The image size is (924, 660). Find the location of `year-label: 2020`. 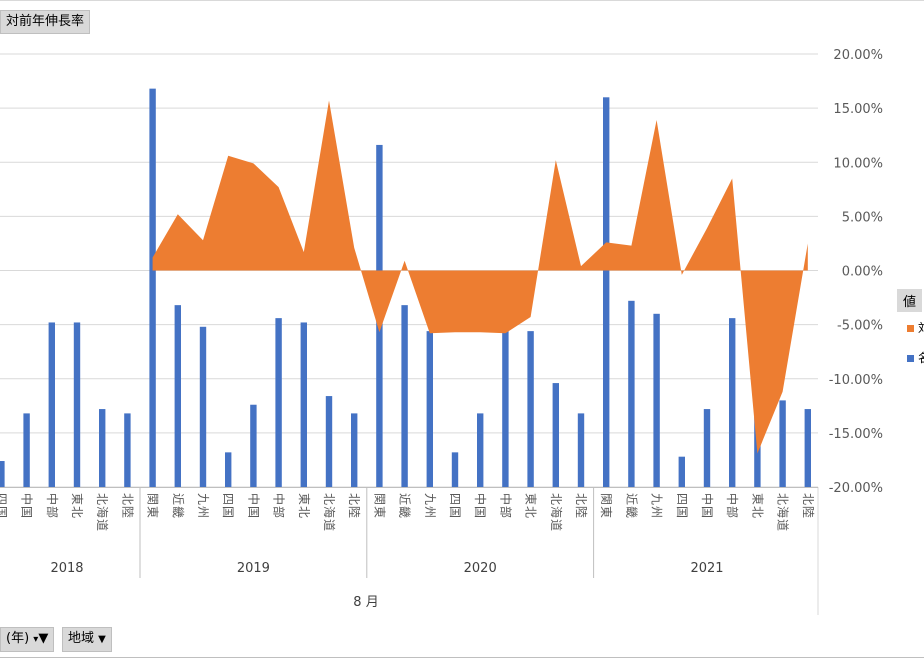

year-label: 2020 is located at coordinates (480, 568).